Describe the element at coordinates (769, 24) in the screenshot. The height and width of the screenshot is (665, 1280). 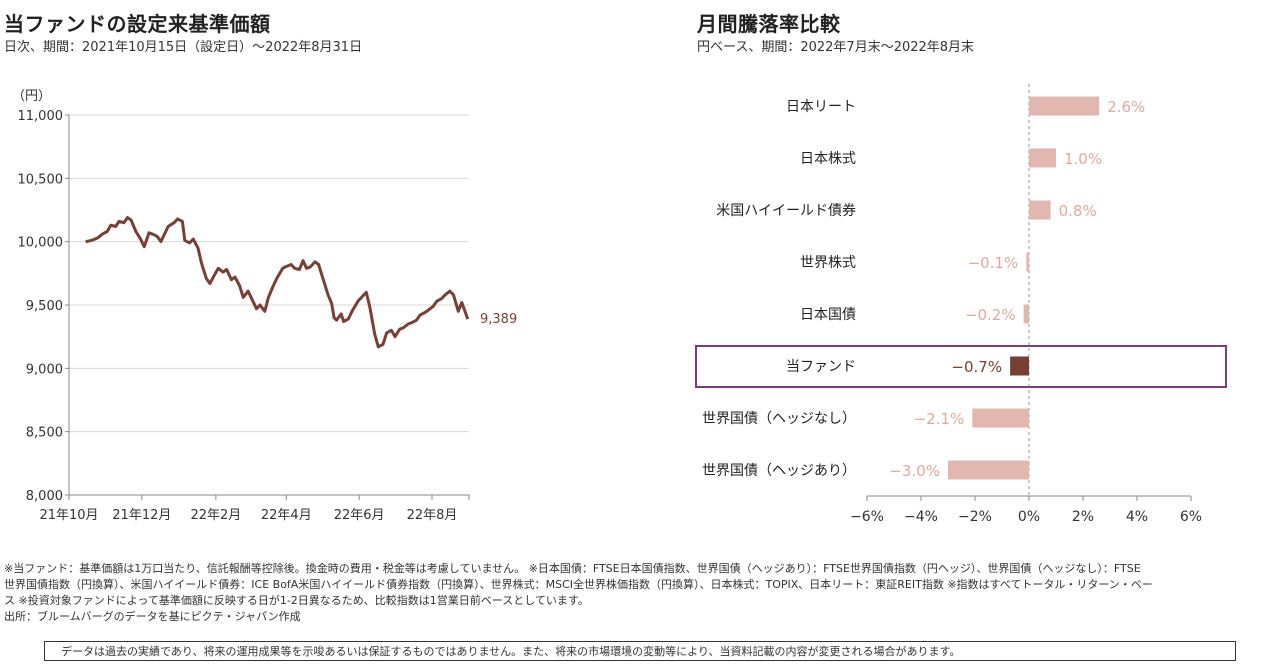
I see `right-chart-title: 月間騰落率比較` at that location.